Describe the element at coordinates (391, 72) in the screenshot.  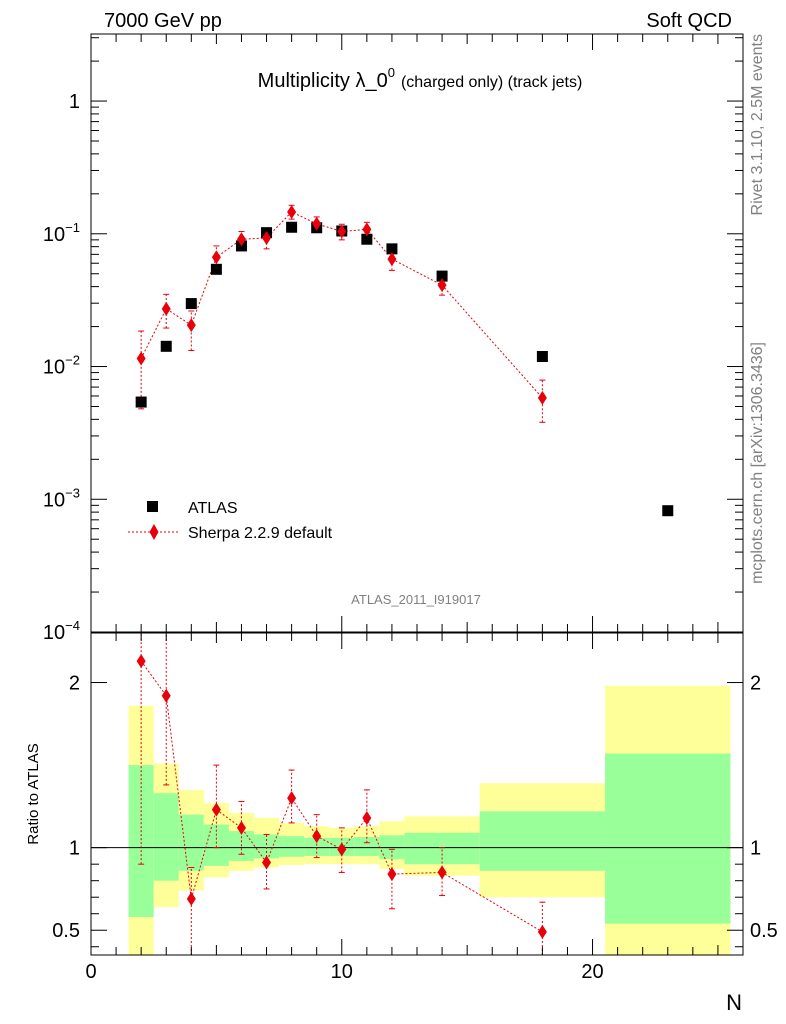
I see `plot-title-superscript: 0` at that location.